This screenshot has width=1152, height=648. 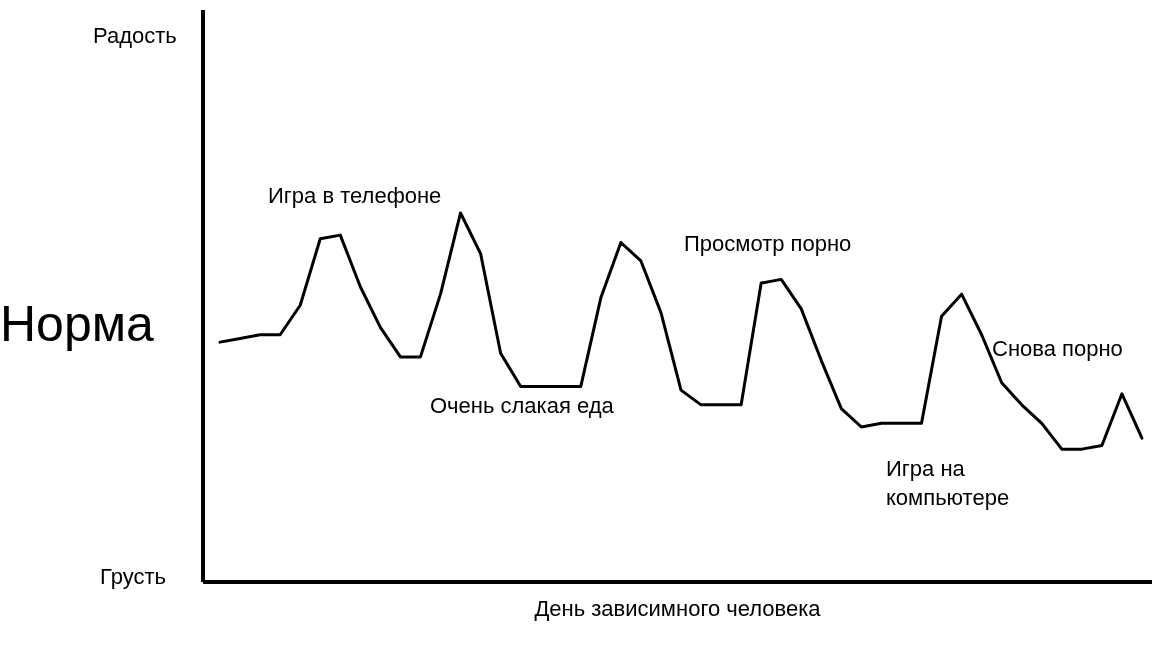 I want to click on text: Радость, so click(x=135, y=36).